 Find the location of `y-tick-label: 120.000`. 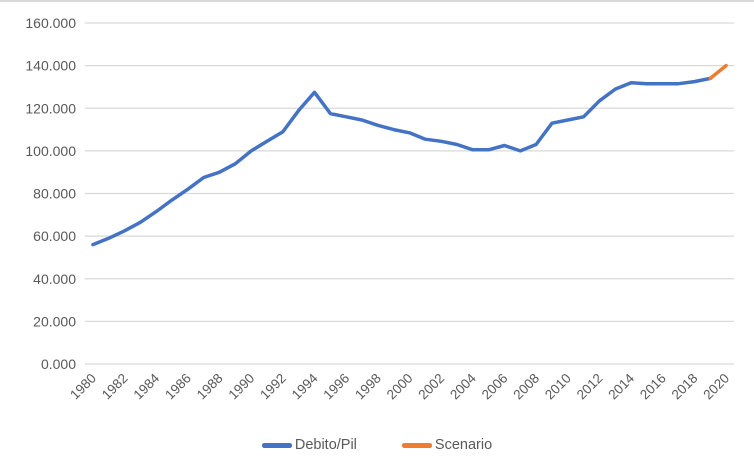

y-tick-label: 120.000 is located at coordinates (50, 108).